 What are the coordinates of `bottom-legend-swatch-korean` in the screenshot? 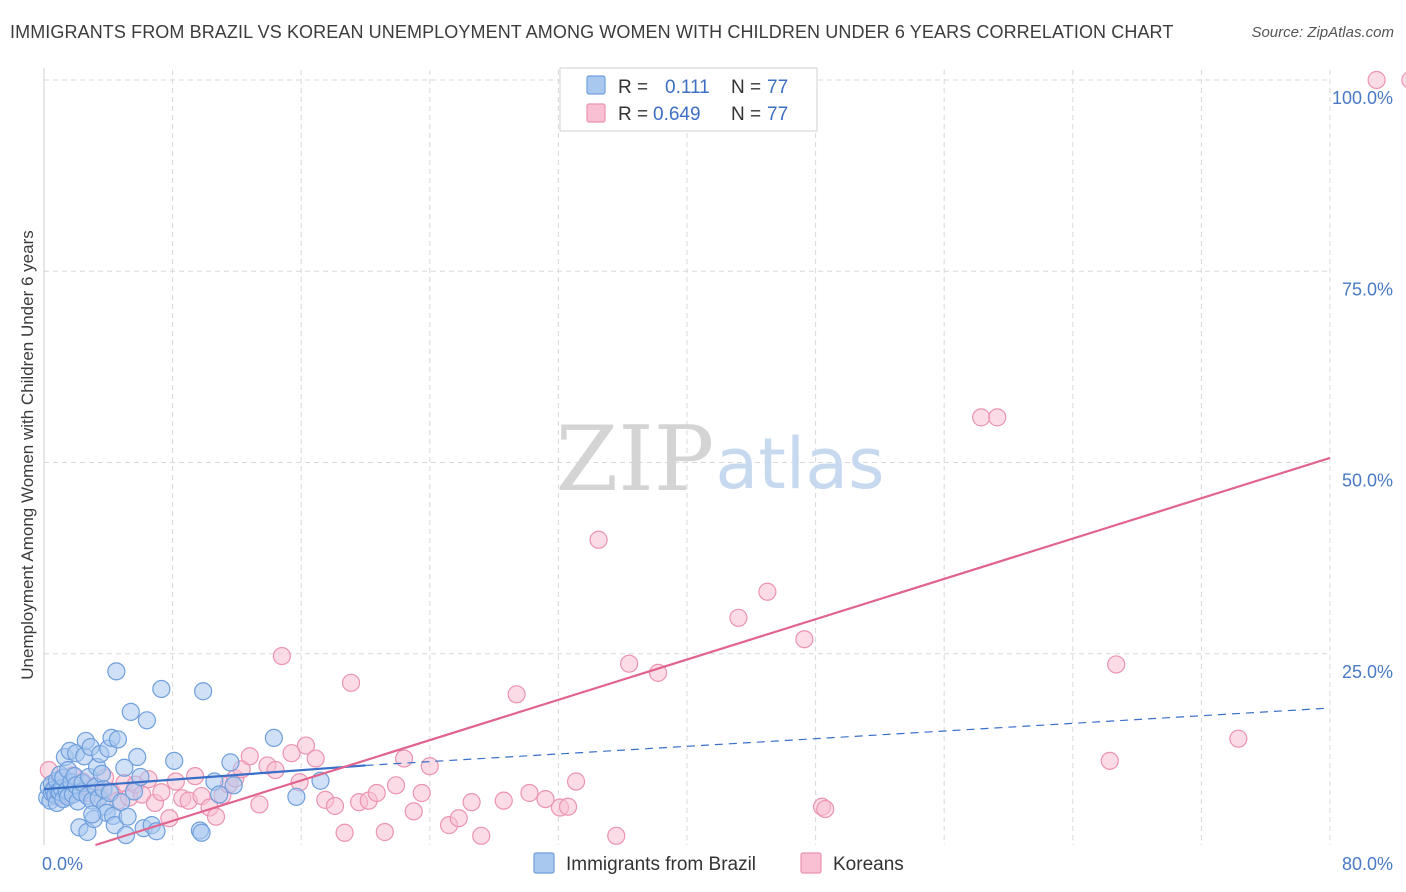 It's located at (811, 863).